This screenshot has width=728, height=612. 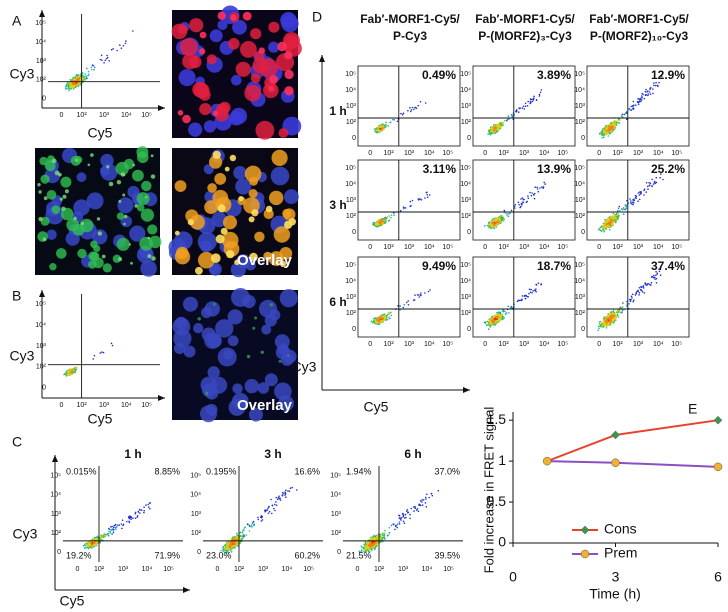 What do you see at coordinates (42, 13) in the screenshot?
I see `arrow-head` at bounding box center [42, 13].